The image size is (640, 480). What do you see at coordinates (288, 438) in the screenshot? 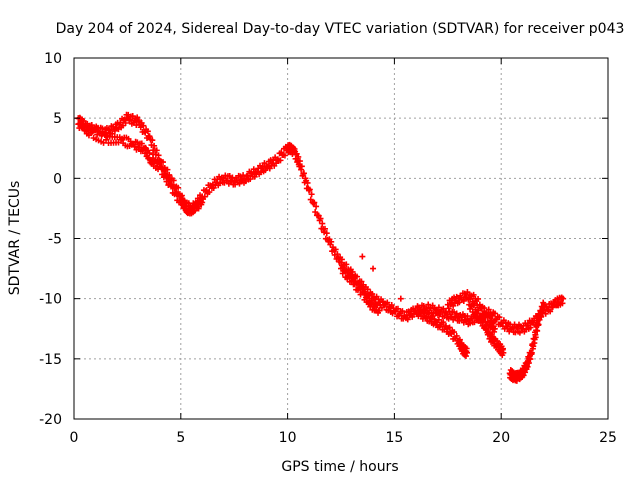
I see `x-tick-label: 10` at bounding box center [288, 438].